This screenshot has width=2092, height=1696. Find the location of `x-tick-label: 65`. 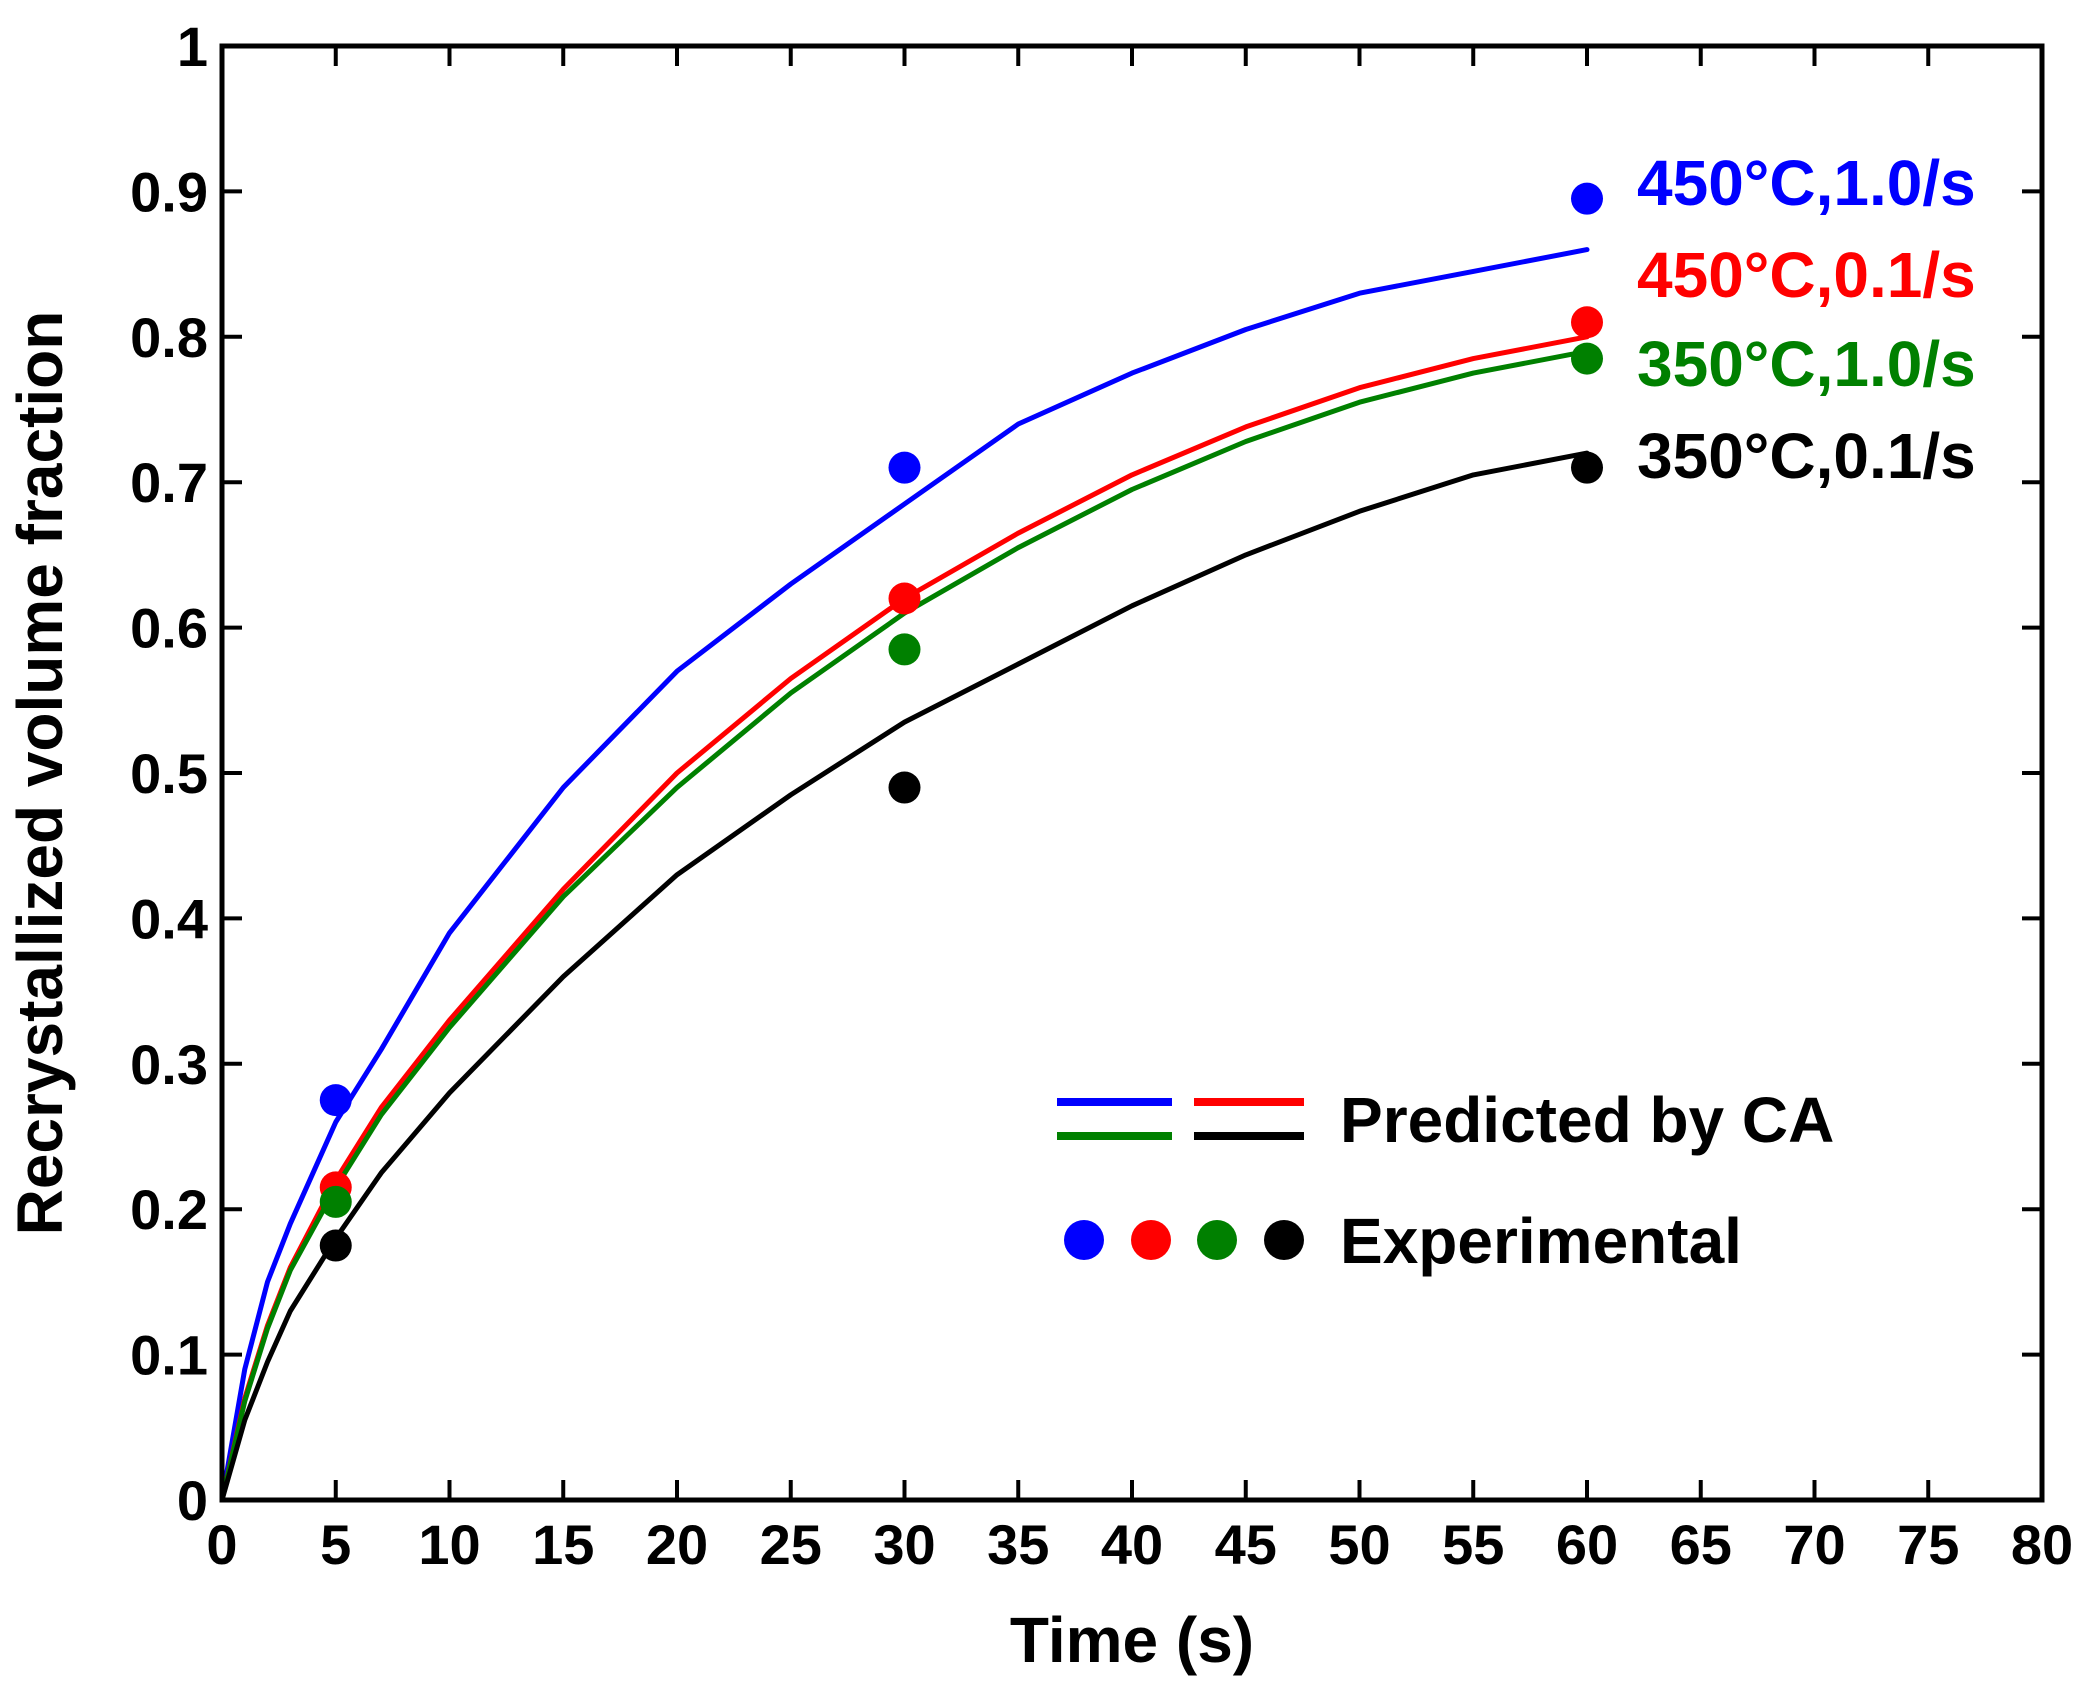

x-tick-label: 65 is located at coordinates (1701, 1544).